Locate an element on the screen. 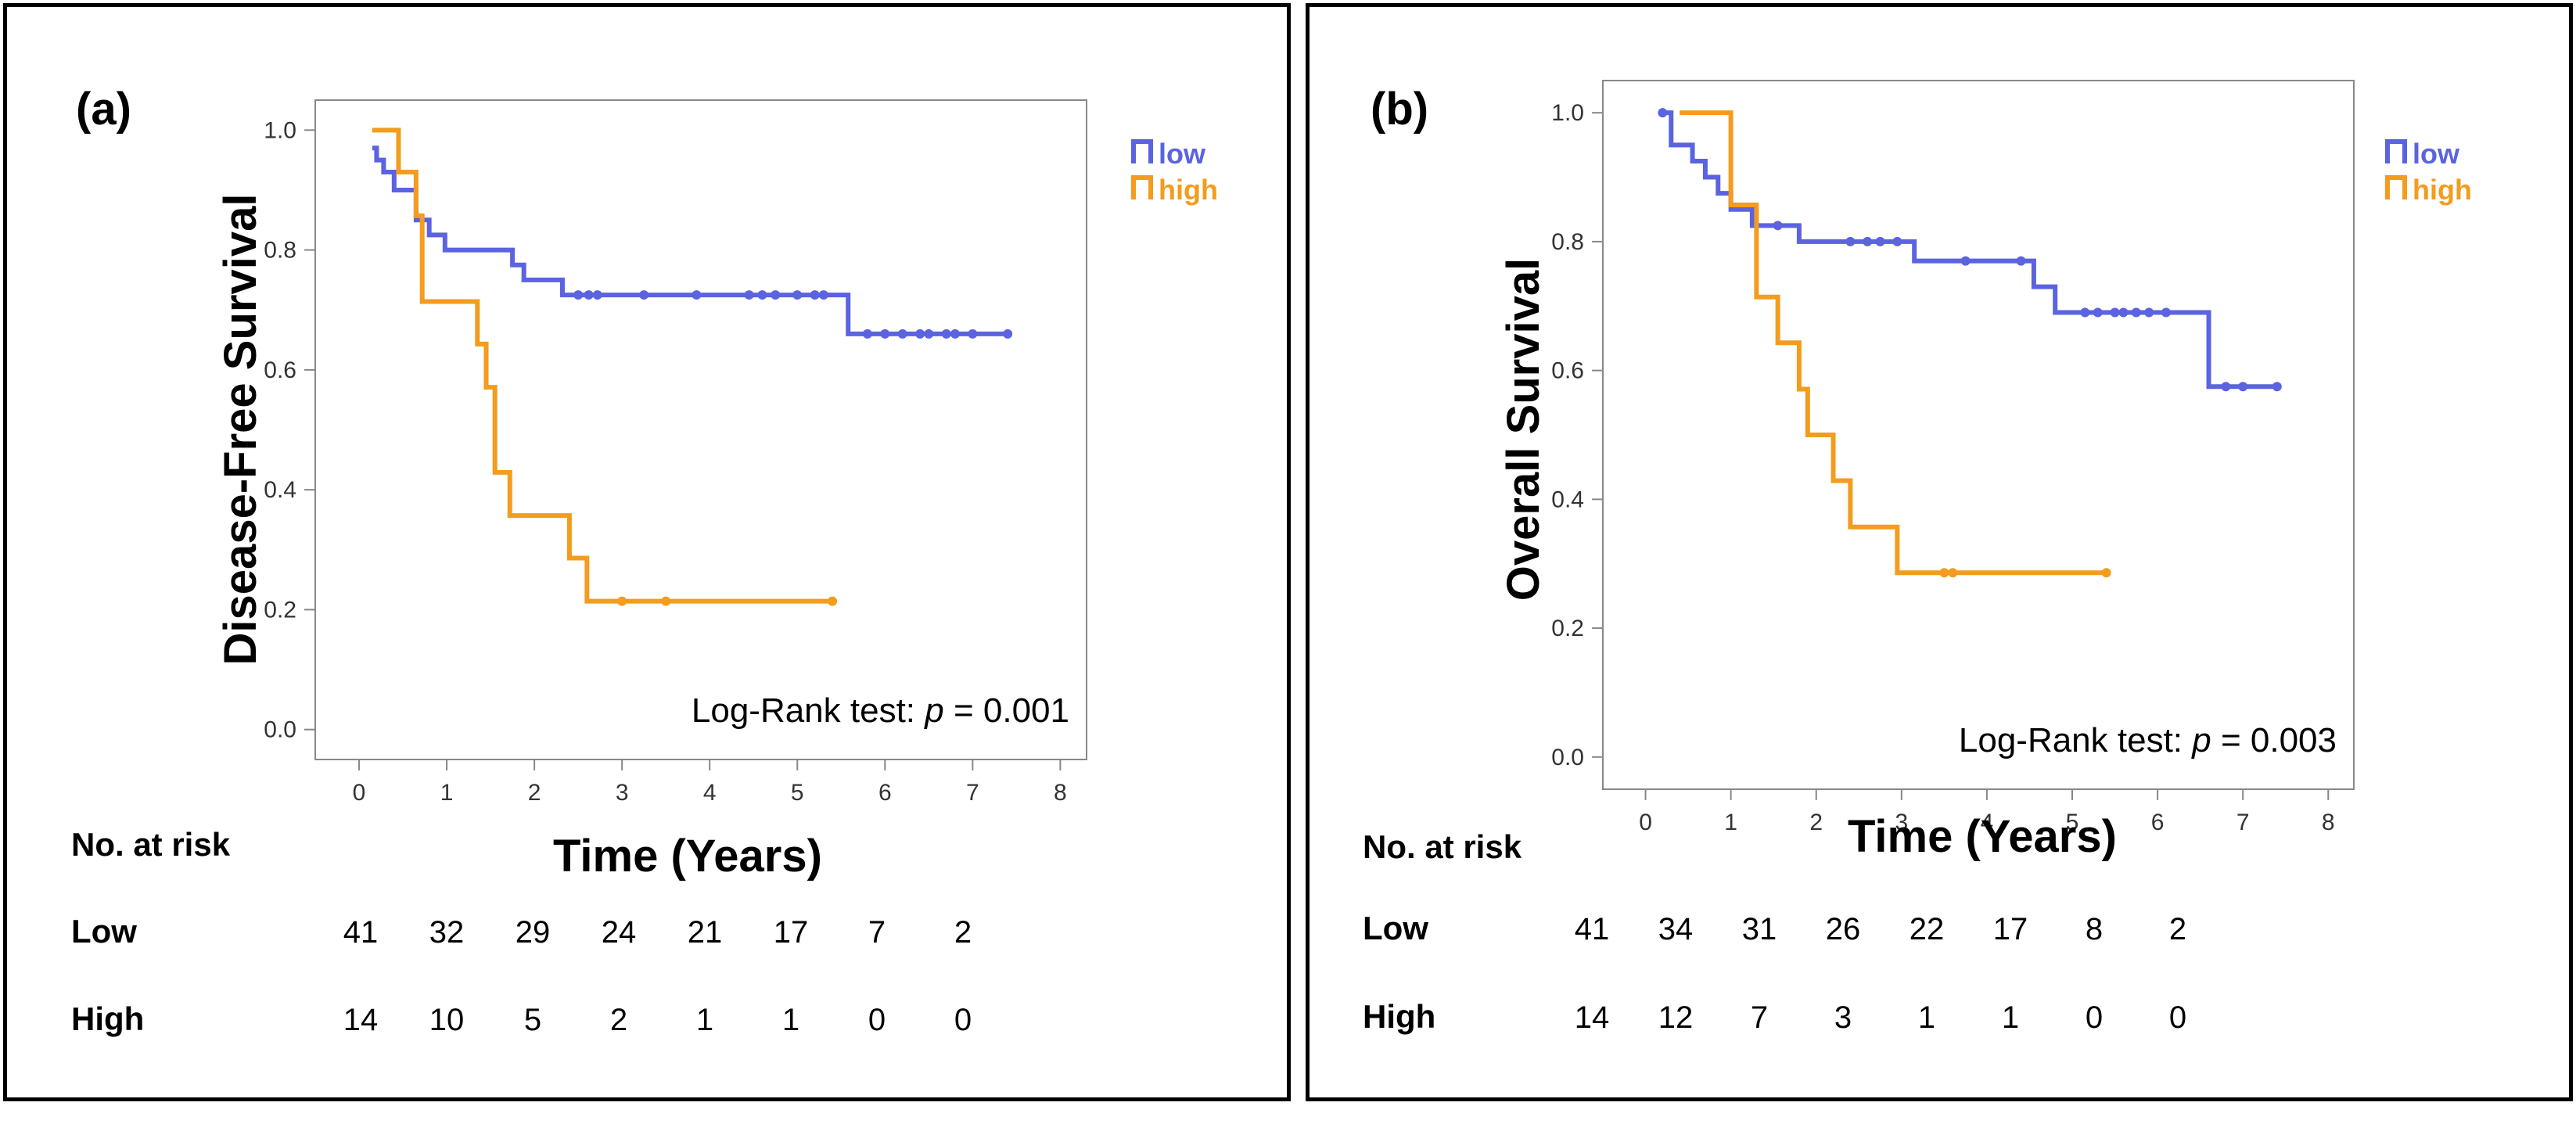  y-tick-label: 0.0 is located at coordinates (280, 730).